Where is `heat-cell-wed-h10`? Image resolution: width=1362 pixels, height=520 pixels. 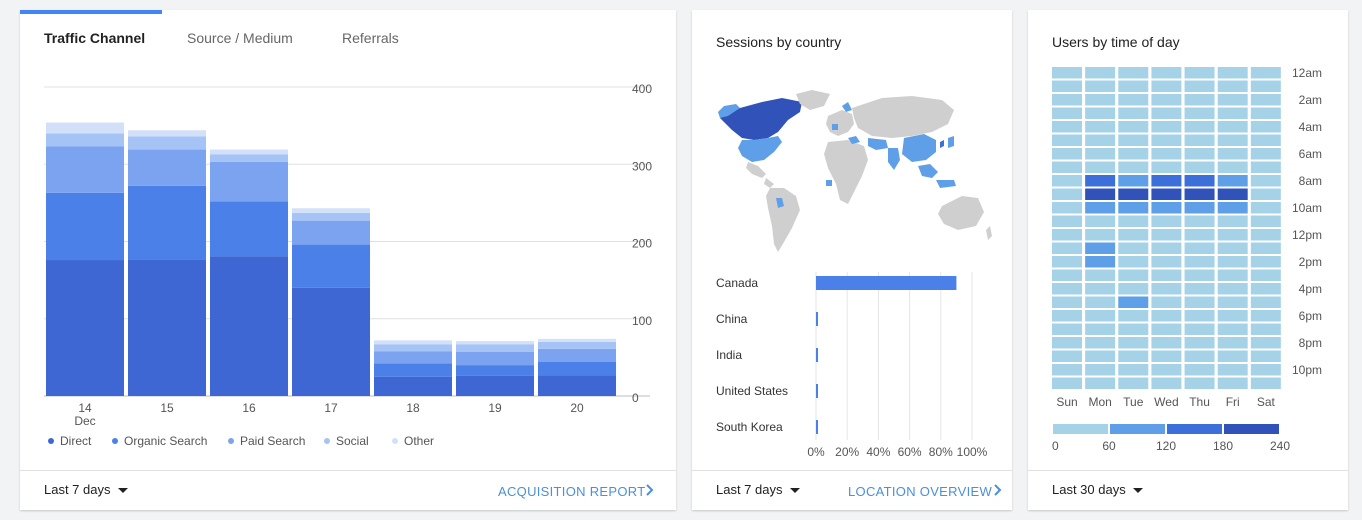 heat-cell-wed-h10 is located at coordinates (1166, 208).